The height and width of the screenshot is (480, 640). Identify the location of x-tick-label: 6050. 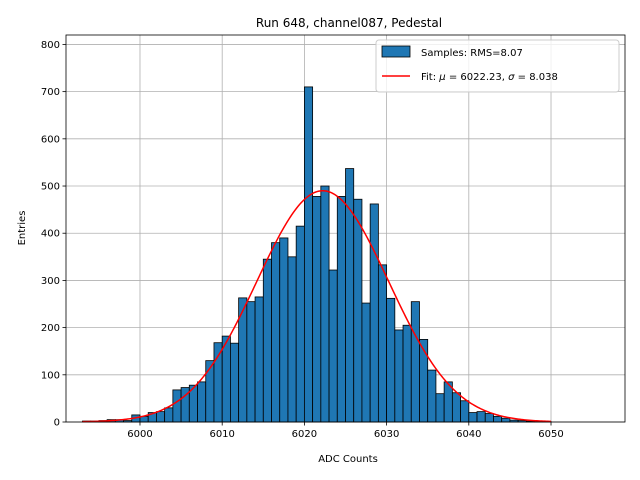
(550, 434).